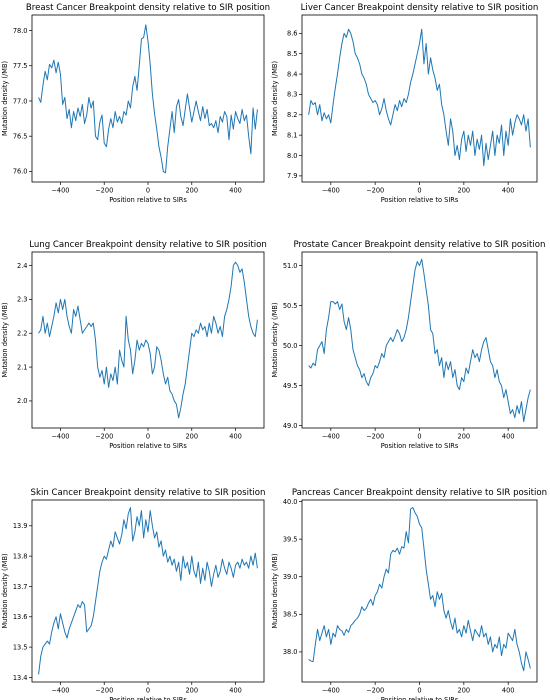 The height and width of the screenshot is (700, 550). Describe the element at coordinates (292, 135) in the screenshot. I see `y-tick-label: 8.1` at that location.